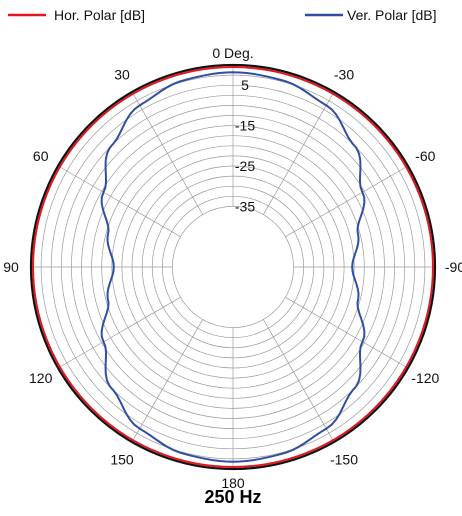 The image size is (462, 516). What do you see at coordinates (11, 267) in the screenshot?
I see `angle-label: 90` at bounding box center [11, 267].